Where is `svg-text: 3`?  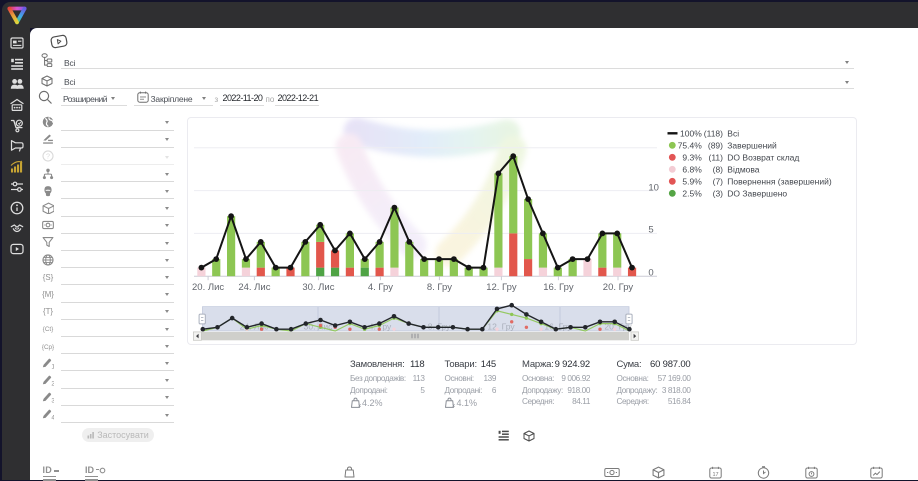 svg-text: 3 is located at coordinates (52, 400).